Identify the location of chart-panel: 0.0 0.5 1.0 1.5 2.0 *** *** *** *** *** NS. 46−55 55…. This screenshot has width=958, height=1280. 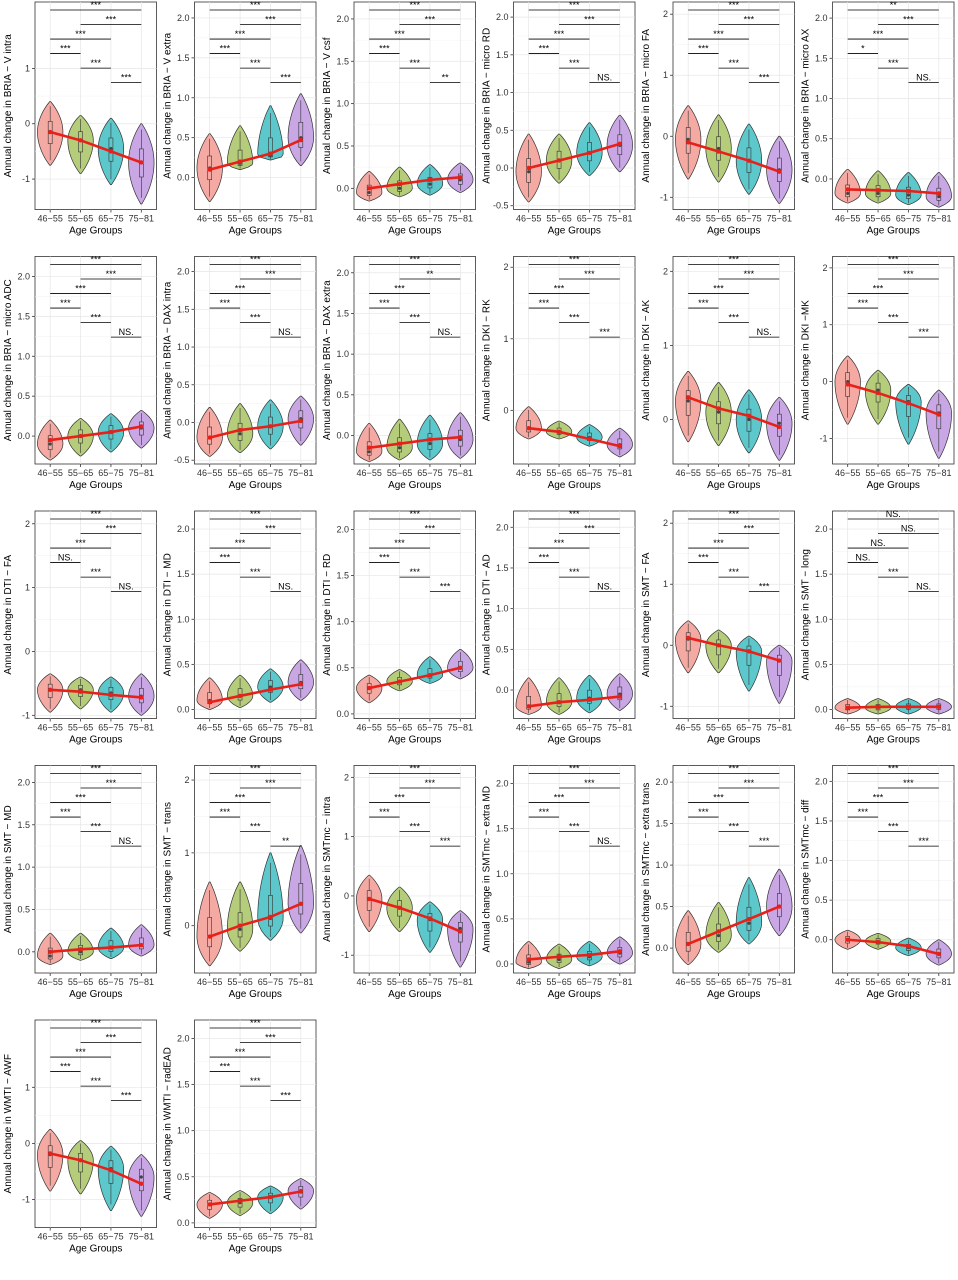
(80, 373).